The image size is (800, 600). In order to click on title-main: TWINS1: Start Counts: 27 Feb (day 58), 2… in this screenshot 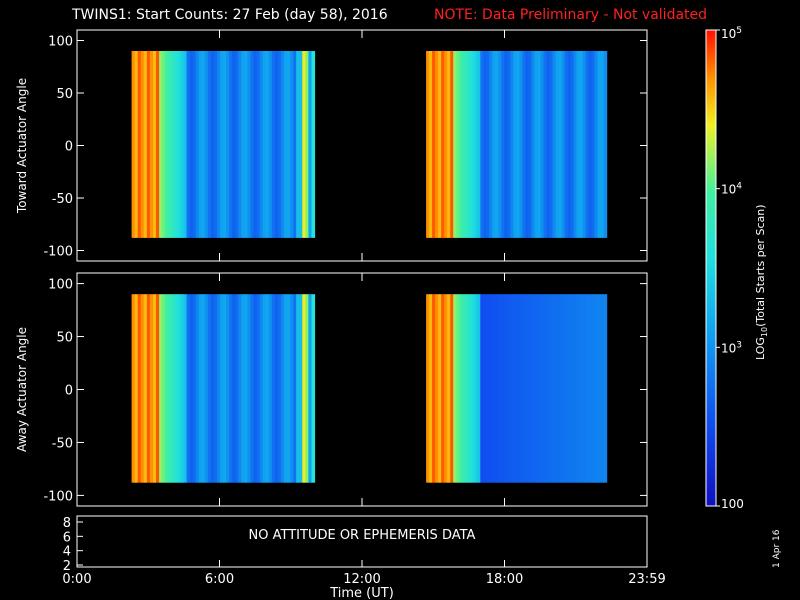, I will do `click(230, 15)`.